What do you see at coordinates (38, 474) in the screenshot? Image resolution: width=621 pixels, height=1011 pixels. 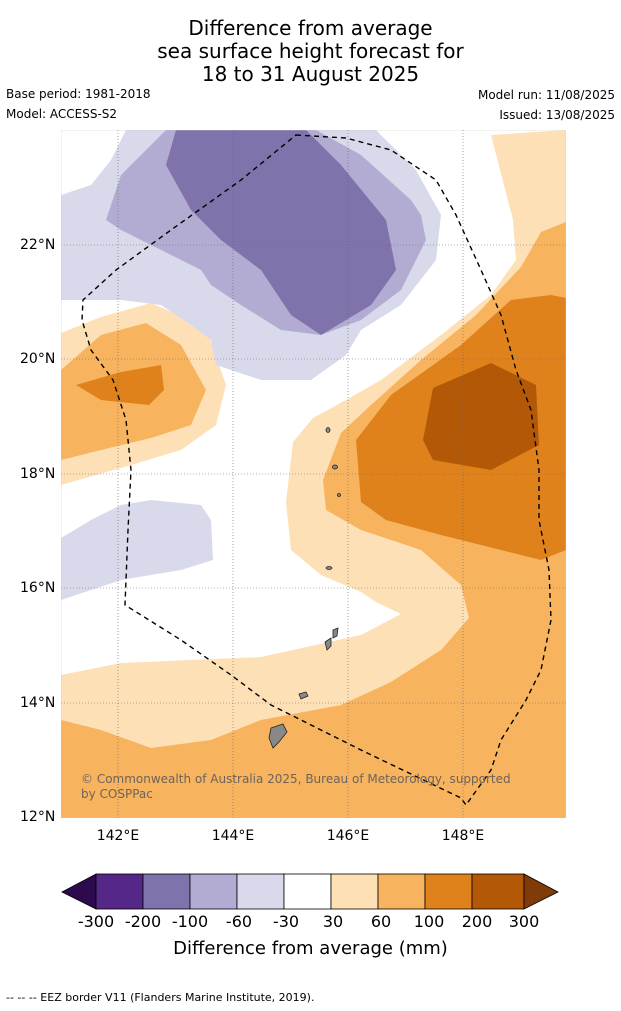 I see `lat-label-18n: 18°N` at bounding box center [38, 474].